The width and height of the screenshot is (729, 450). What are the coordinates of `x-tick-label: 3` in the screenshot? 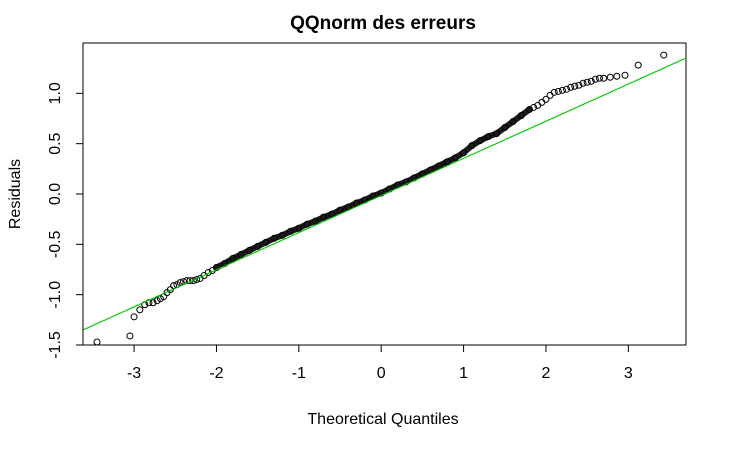 It's located at (628, 373).